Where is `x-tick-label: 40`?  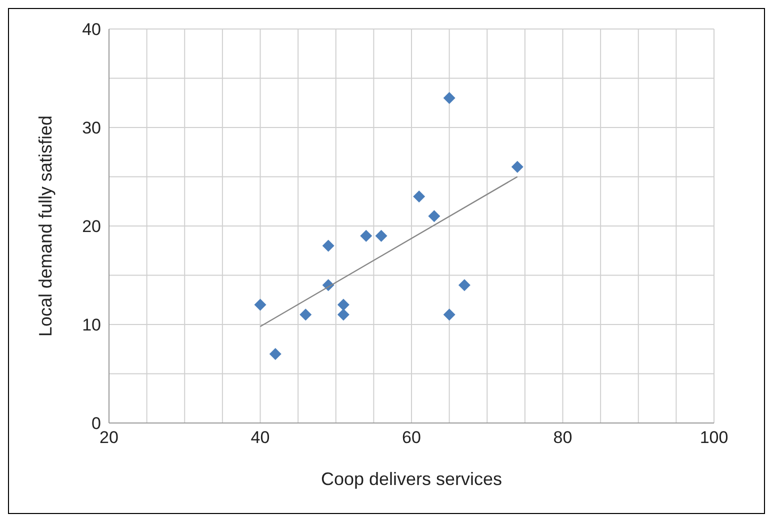
x-tick-label: 40 is located at coordinates (260, 438).